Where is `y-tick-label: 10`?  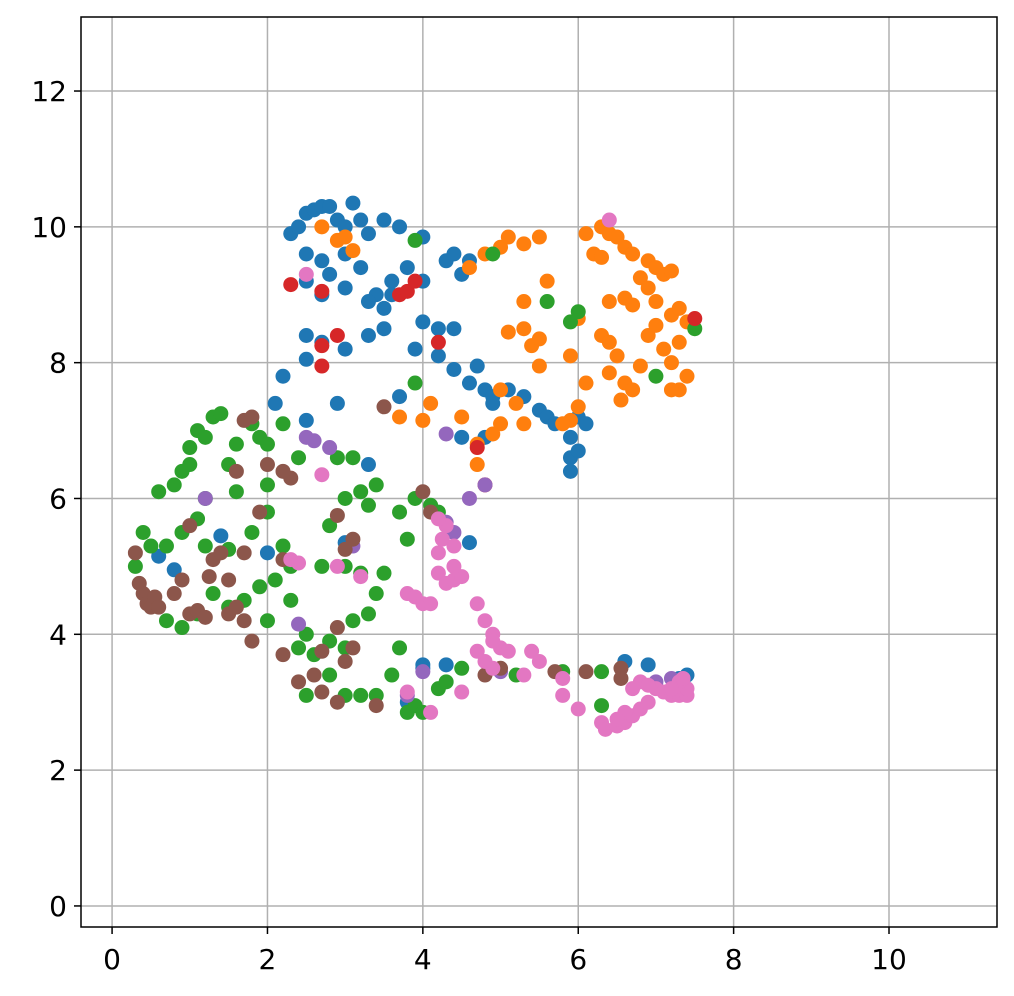 y-tick-label: 10 is located at coordinates (49, 227).